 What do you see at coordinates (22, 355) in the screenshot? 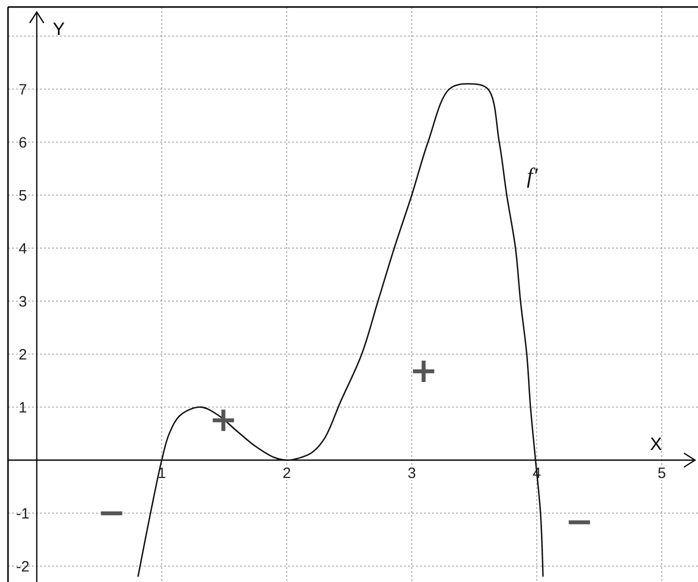
I see `y-tick-label: 2` at bounding box center [22, 355].